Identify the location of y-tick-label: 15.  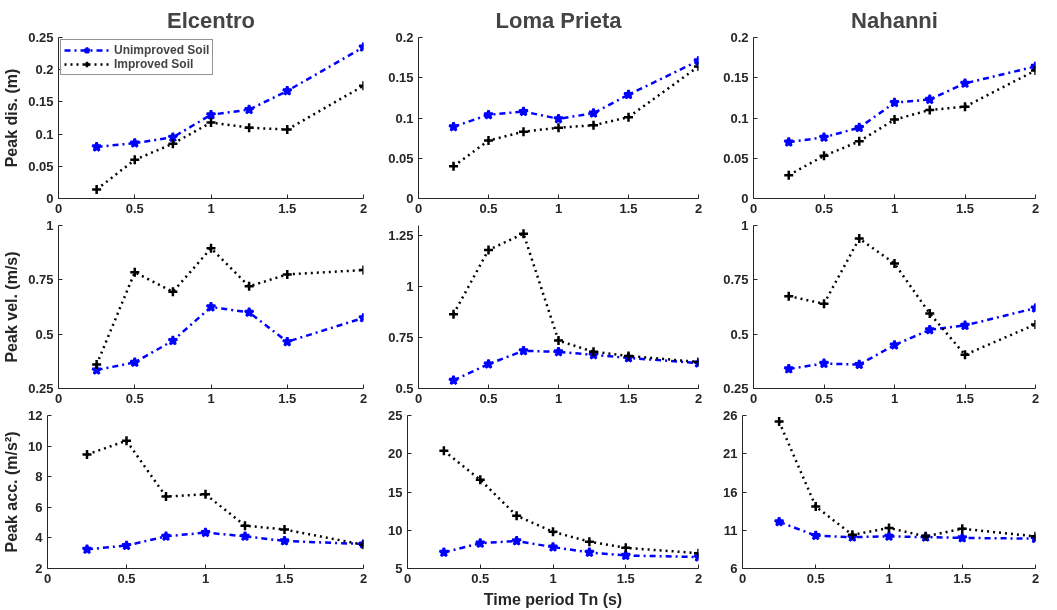
(395, 492).